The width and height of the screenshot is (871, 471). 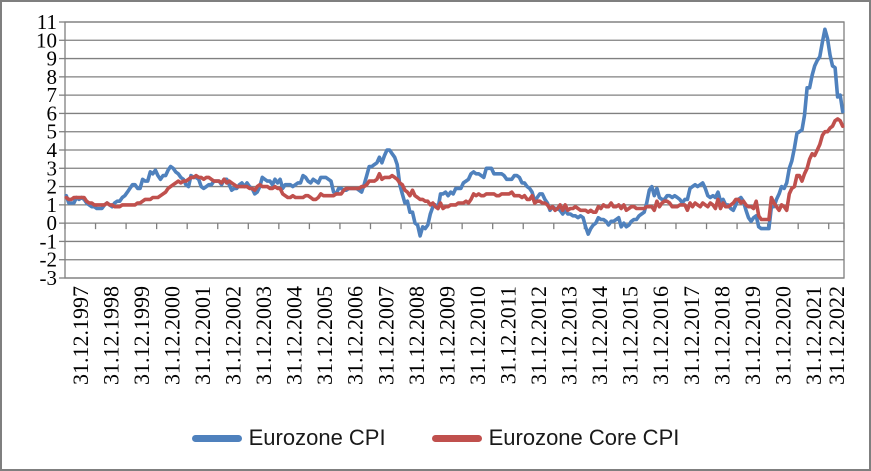 What do you see at coordinates (660, 335) in the screenshot?
I see `x-axis-label: 31.12.2016` at bounding box center [660, 335].